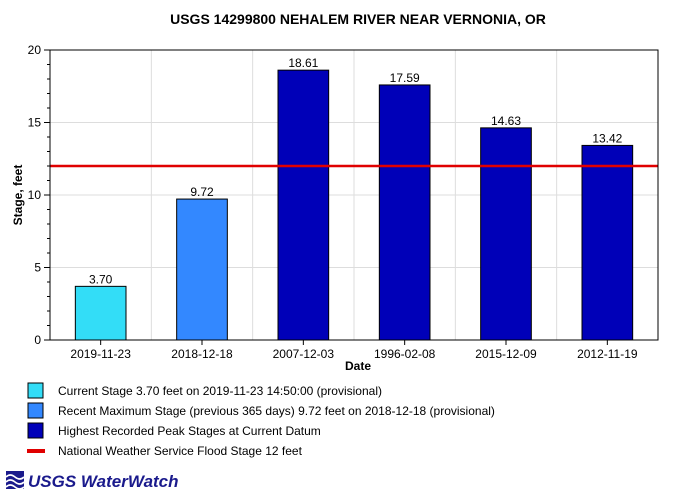  I want to click on x-tick-label: 2019-11-23, so click(100, 354).